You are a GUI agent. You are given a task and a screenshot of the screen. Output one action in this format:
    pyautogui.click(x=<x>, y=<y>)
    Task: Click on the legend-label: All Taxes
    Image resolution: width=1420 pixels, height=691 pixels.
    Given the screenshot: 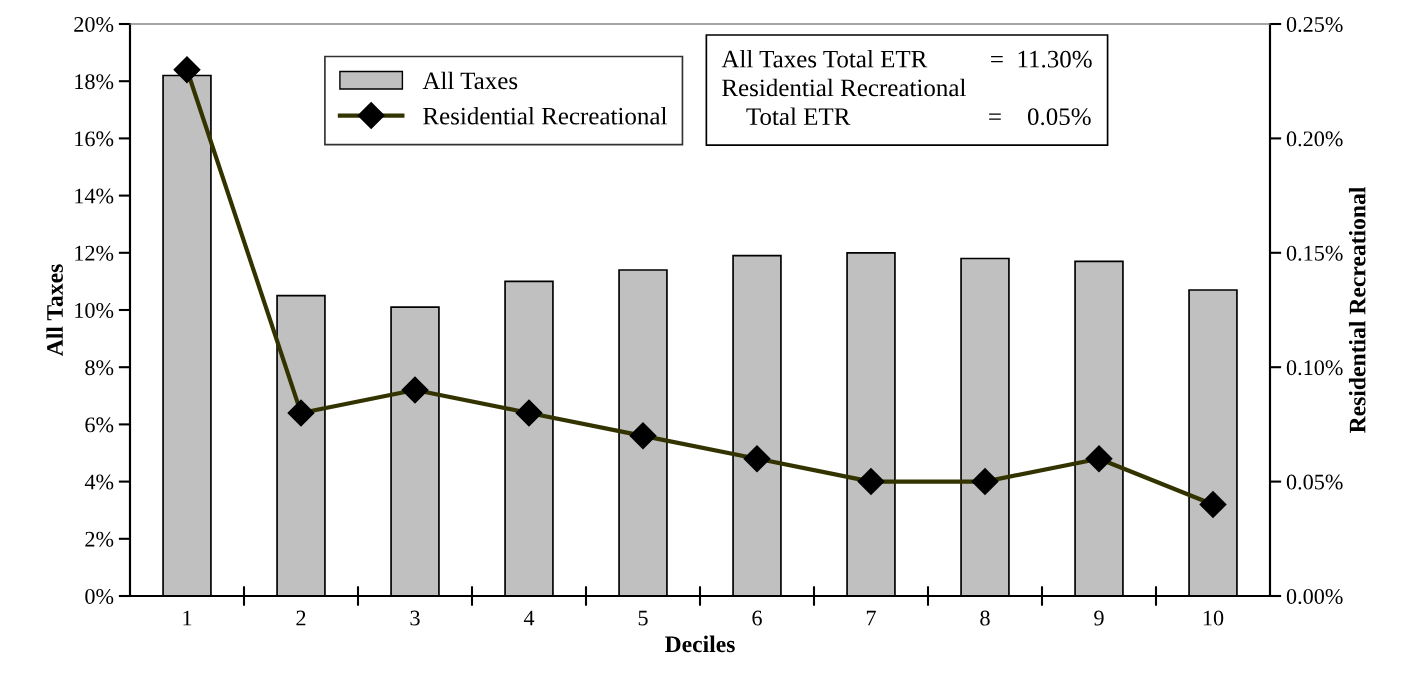 What is the action you would take?
    pyautogui.click(x=470, y=80)
    